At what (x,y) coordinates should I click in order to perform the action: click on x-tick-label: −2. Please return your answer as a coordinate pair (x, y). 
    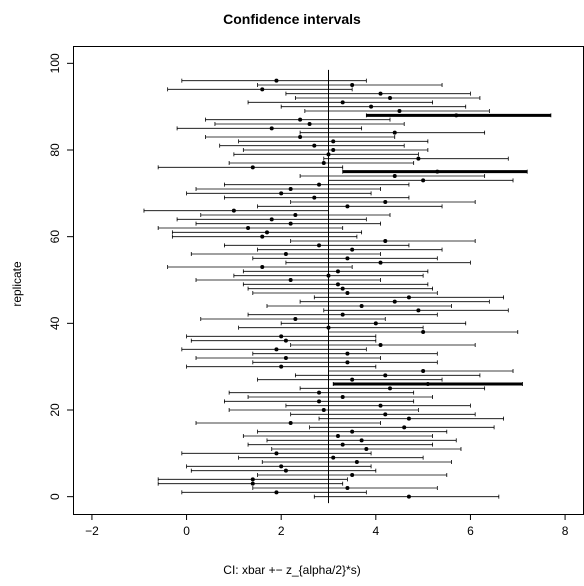
    Looking at the image, I should click on (92, 531).